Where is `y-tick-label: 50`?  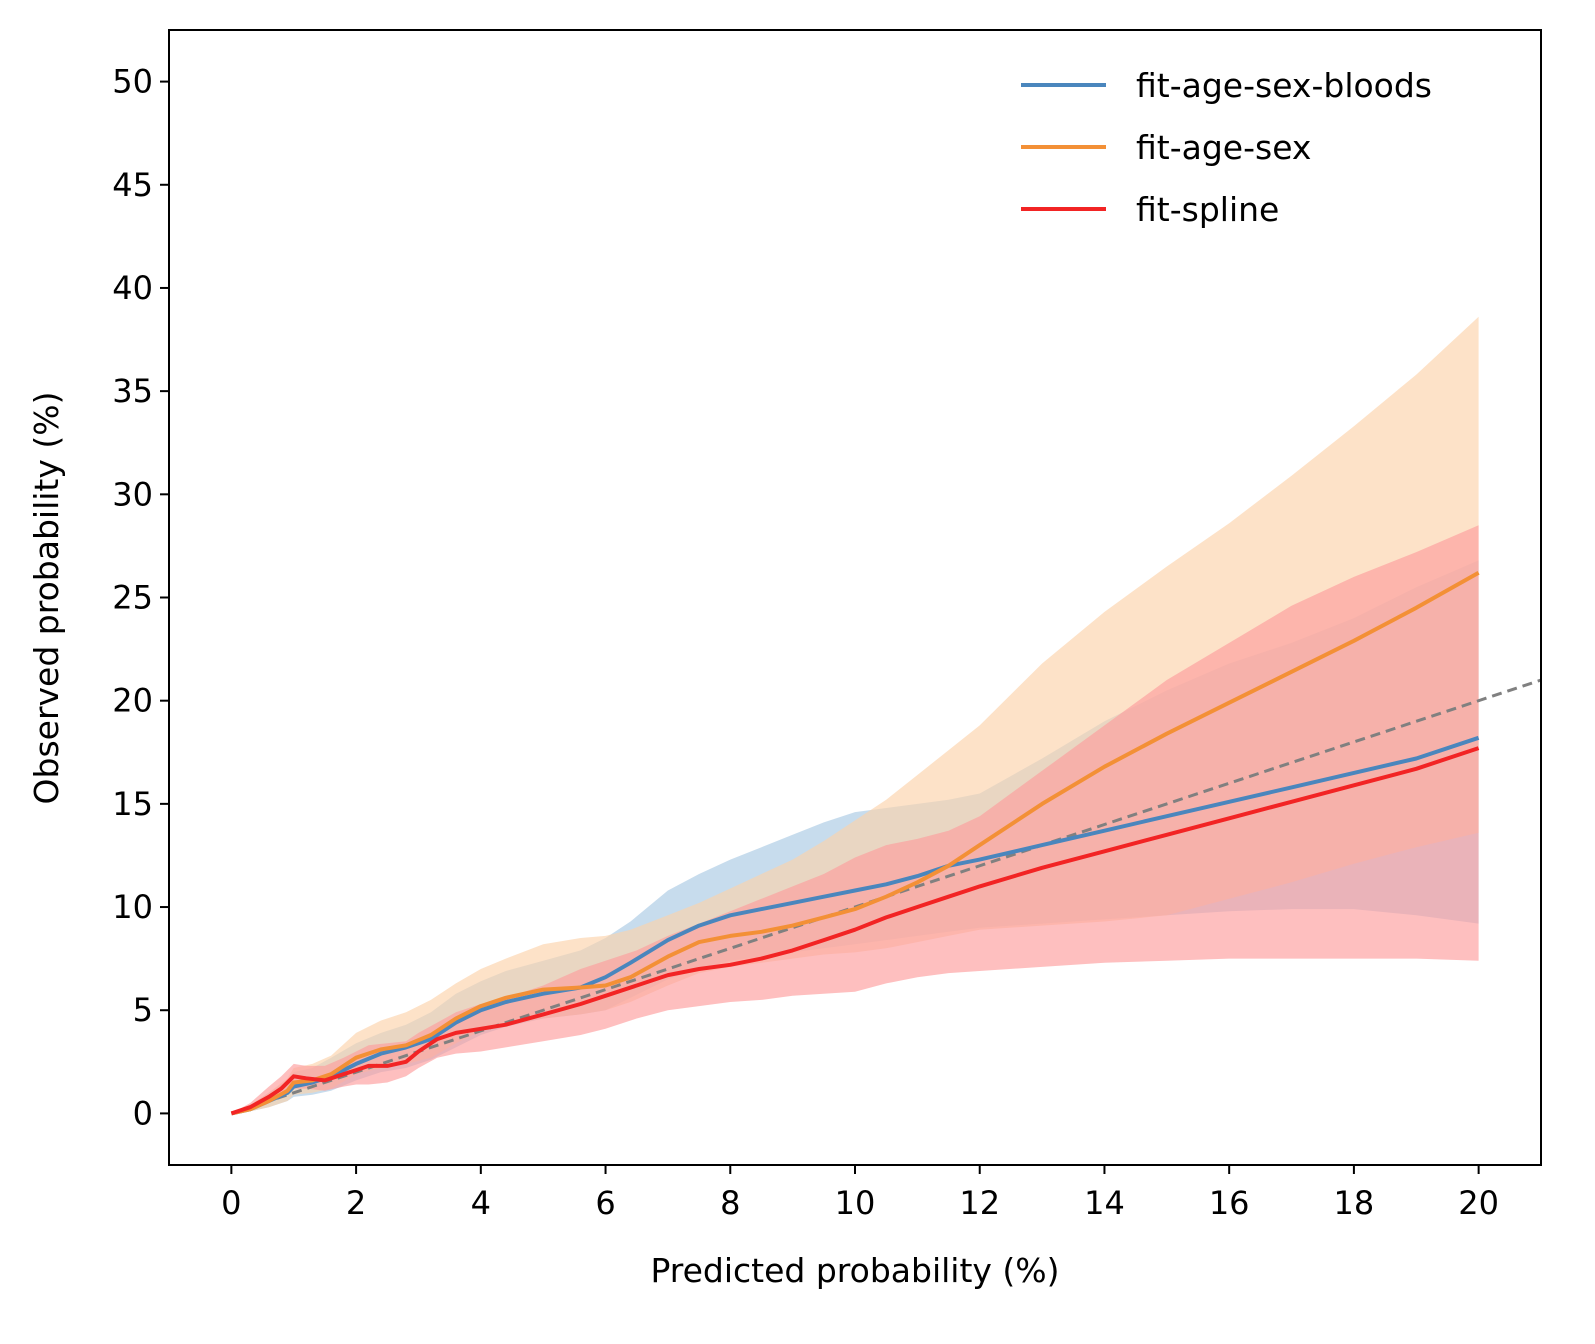 y-tick-label: 50 is located at coordinates (132, 82).